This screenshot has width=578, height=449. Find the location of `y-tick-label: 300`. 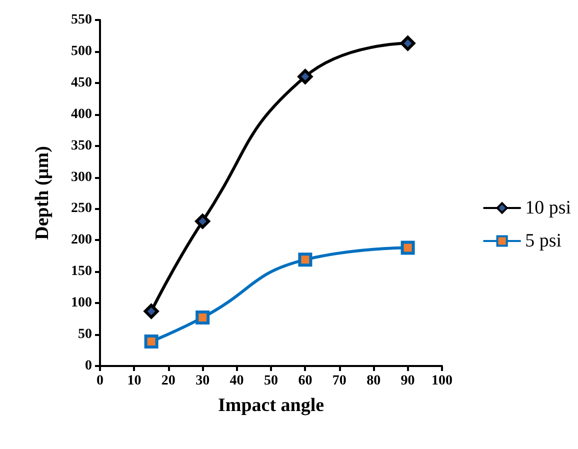

y-tick-label: 300 is located at coordinates (81, 177).